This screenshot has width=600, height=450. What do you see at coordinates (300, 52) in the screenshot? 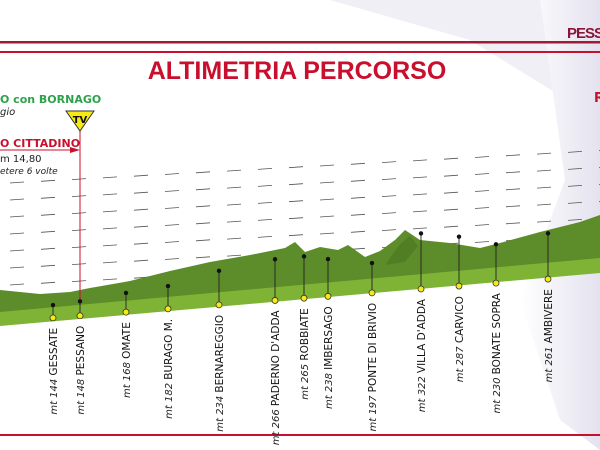
I see `header-line-bottom` at bounding box center [300, 52].